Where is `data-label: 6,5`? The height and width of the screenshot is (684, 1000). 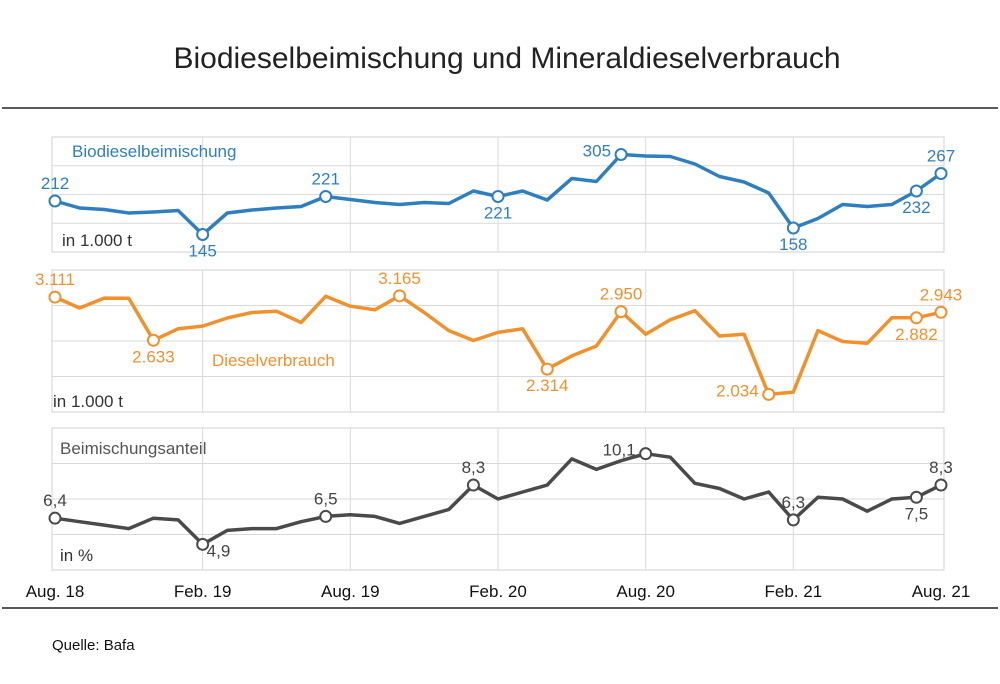 data-label: 6,5 is located at coordinates (326, 498).